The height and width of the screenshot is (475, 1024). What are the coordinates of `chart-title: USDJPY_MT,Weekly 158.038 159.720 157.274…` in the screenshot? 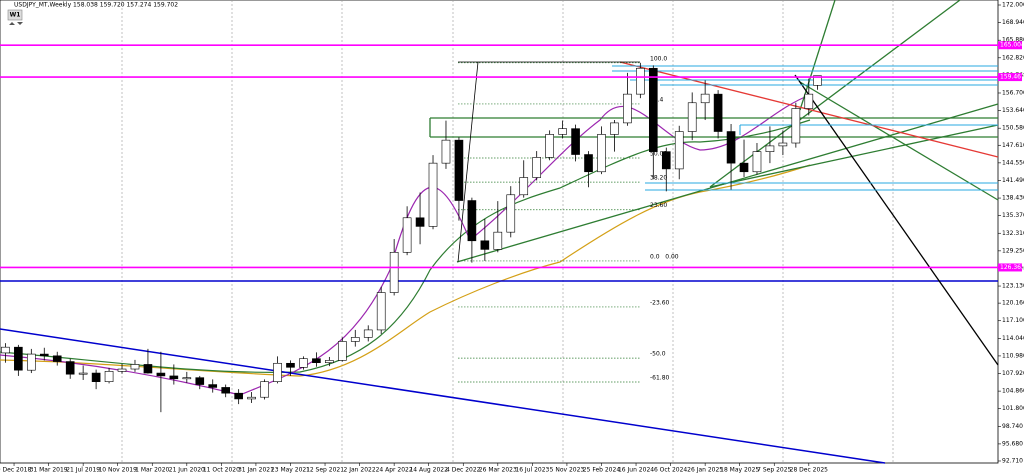 It's located at (96, 5).